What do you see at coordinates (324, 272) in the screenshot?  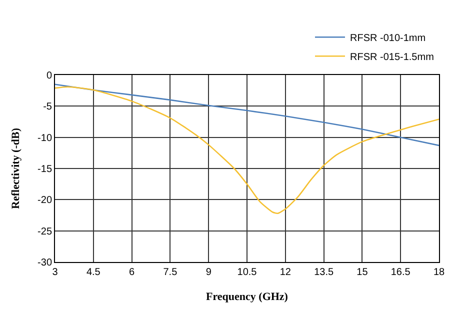 I see `x-tick-label: 13.5` at bounding box center [324, 272].